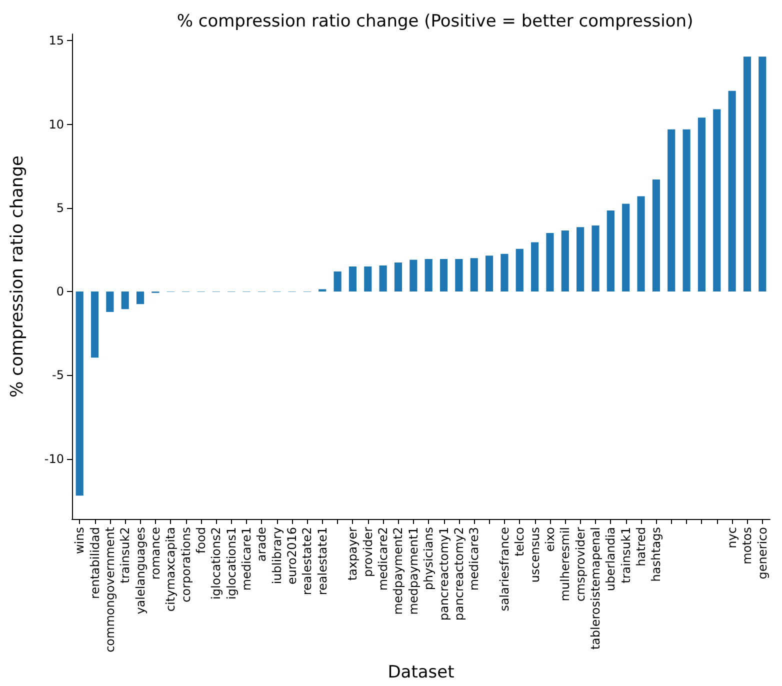 The width and height of the screenshot is (782, 686). Describe the element at coordinates (595, 588) in the screenshot. I see `x-tick-label: tablerosistemapenal` at that location.